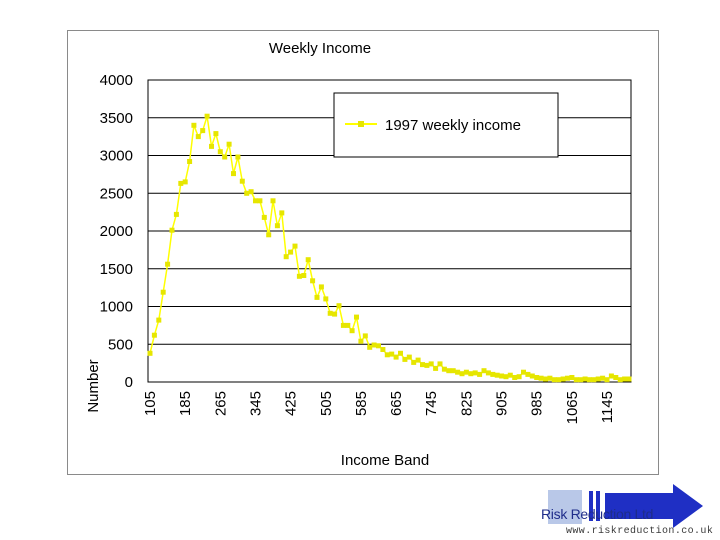  Describe the element at coordinates (326, 403) in the screenshot. I see `x-tick-label: 505` at that location.